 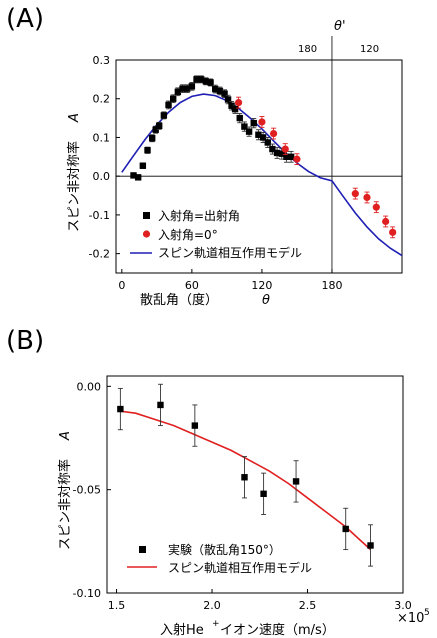 I want to click on x-axis-label-b-sup: +, so click(x=216, y=624).